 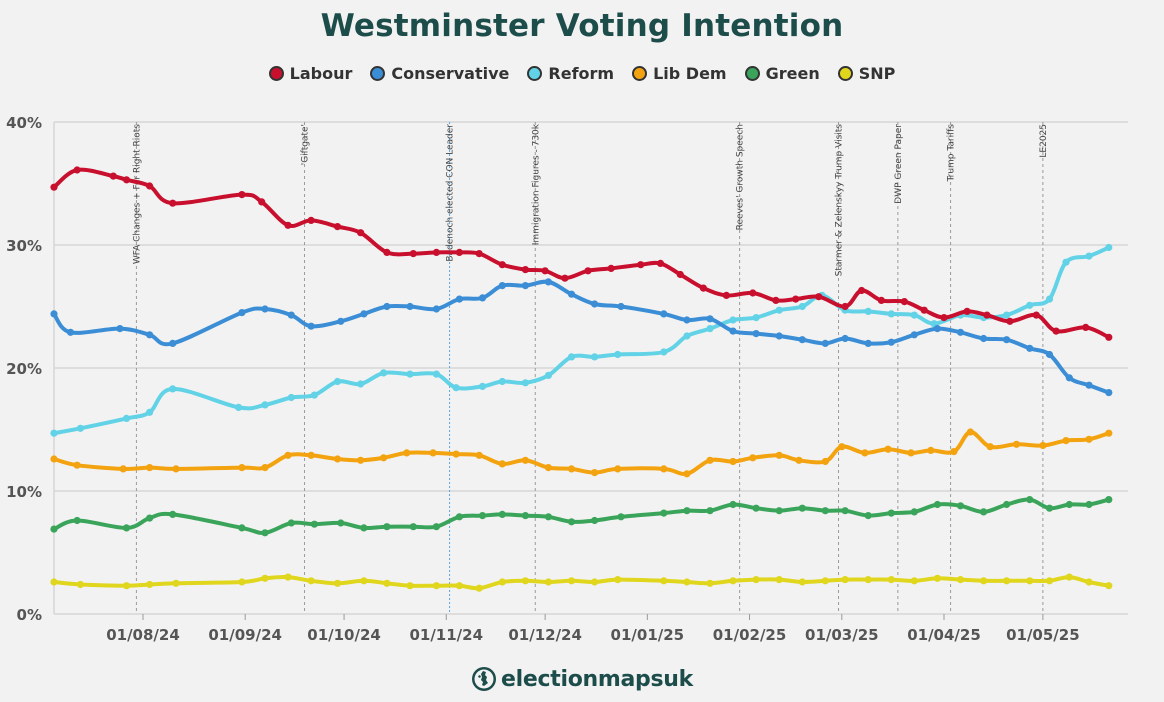 What do you see at coordinates (545, 635) in the screenshot?
I see `x-tick-label: 01/12/24` at bounding box center [545, 635].